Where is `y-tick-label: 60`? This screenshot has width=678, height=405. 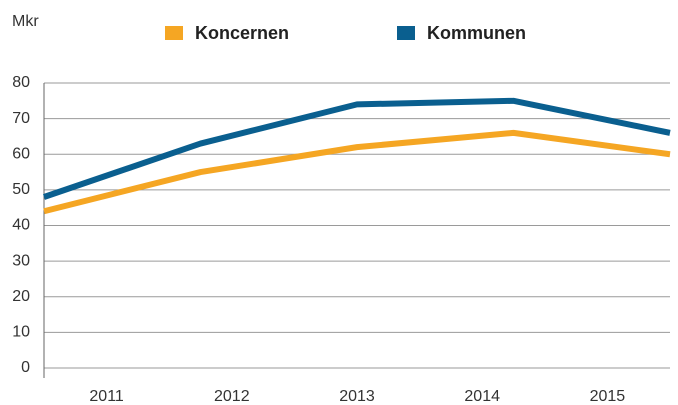
y-tick-label: 60 is located at coordinates (21, 153).